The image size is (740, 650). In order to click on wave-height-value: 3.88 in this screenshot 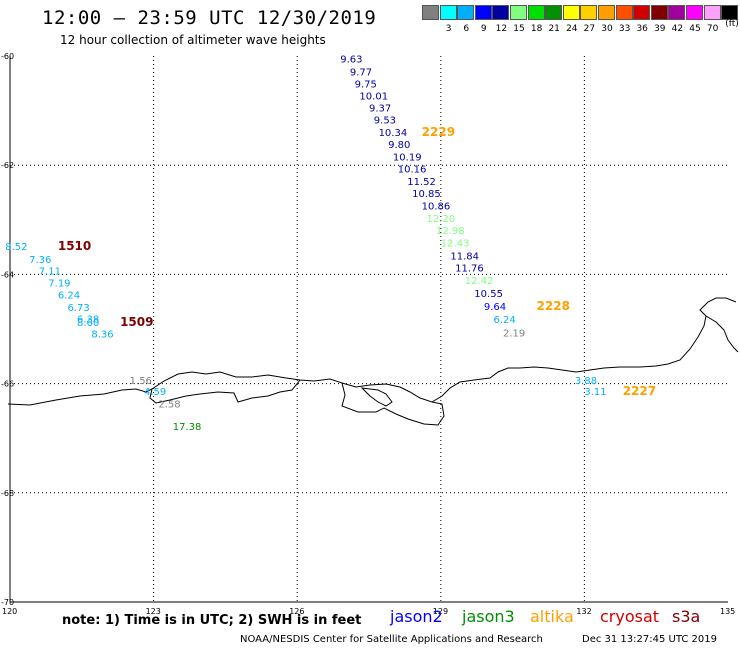, I will do `click(586, 381)`.